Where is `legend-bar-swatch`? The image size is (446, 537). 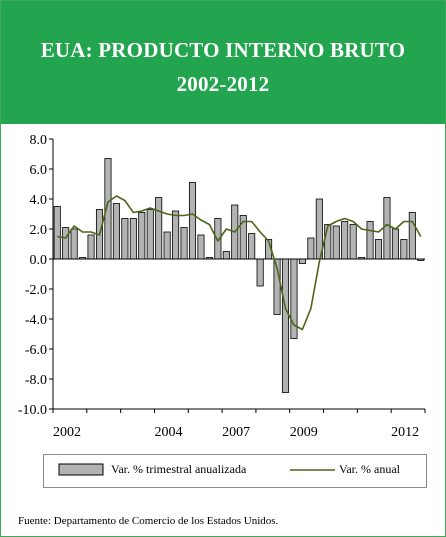
legend-bar-swatch is located at coordinates (81, 469).